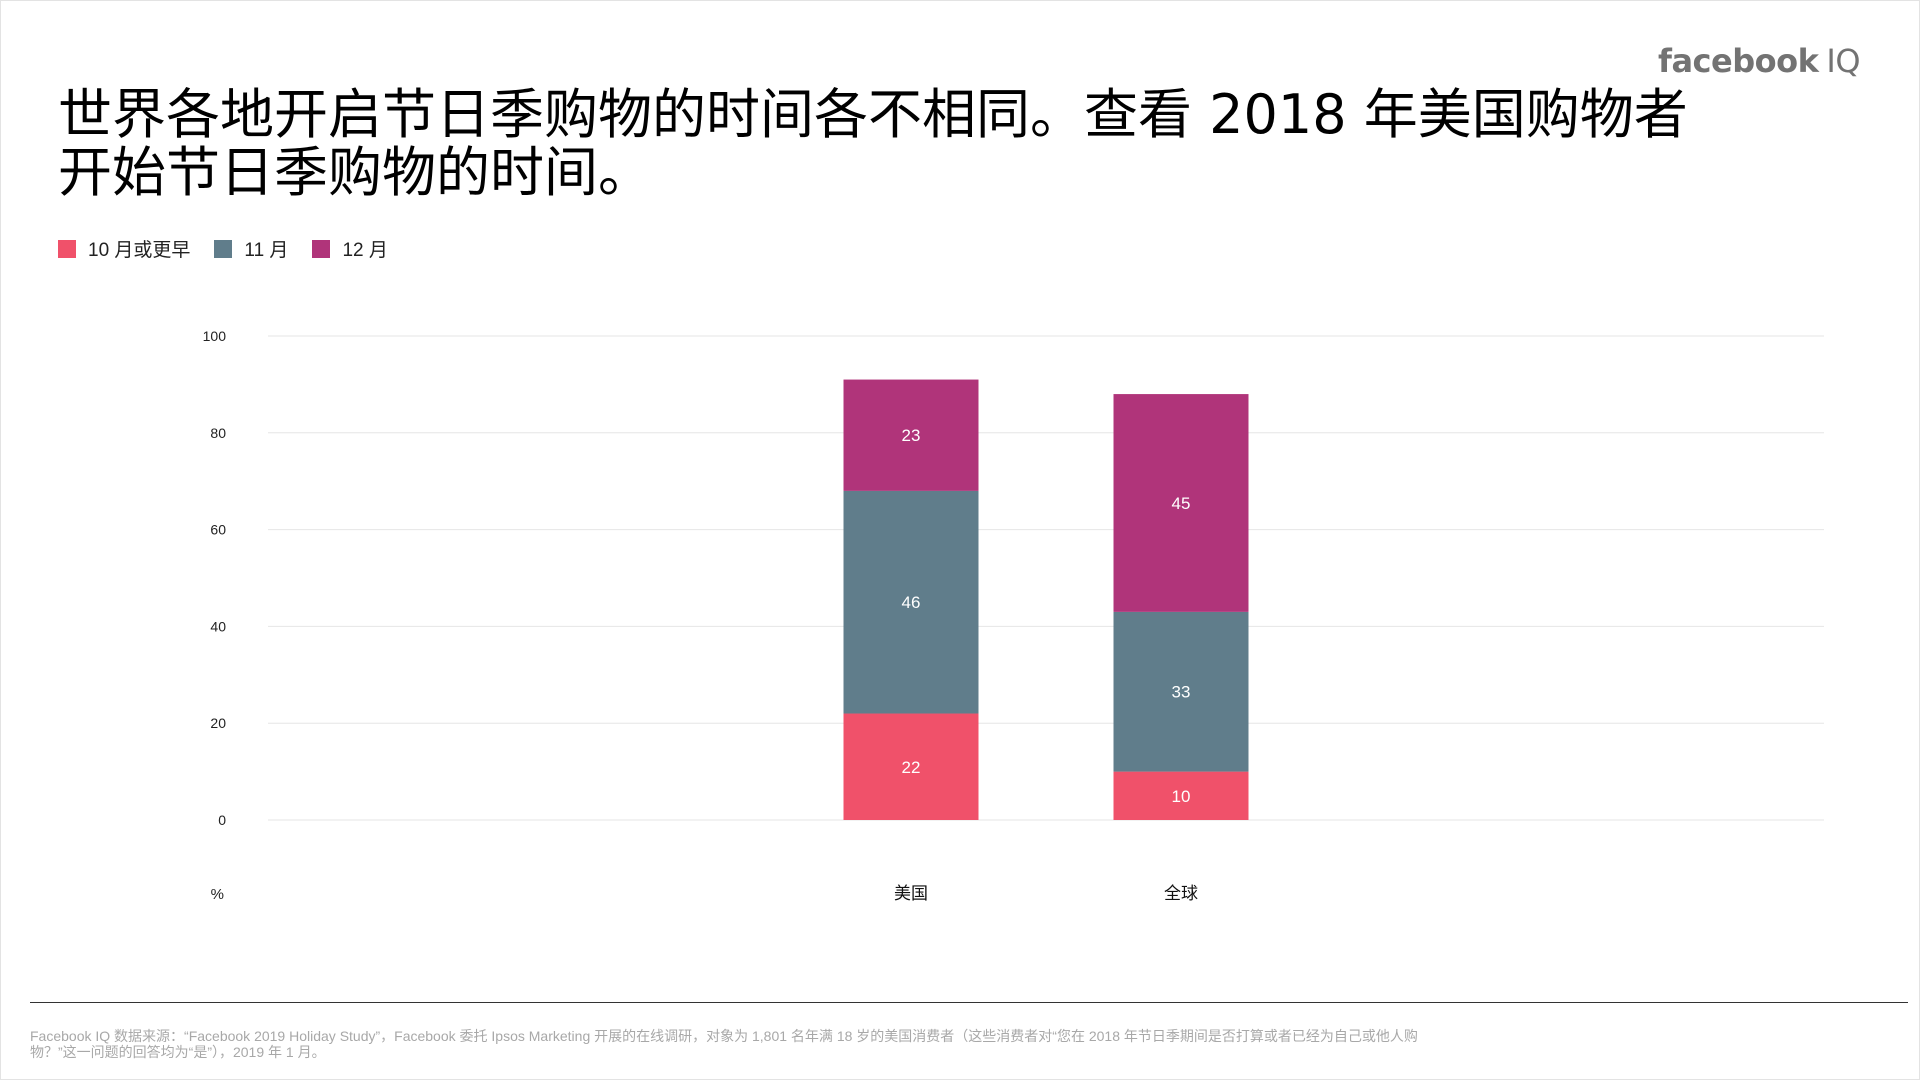 This screenshot has height=1080, width=1920. Describe the element at coordinates (139, 250) in the screenshot. I see `legend-label: 10 月或更早` at that location.